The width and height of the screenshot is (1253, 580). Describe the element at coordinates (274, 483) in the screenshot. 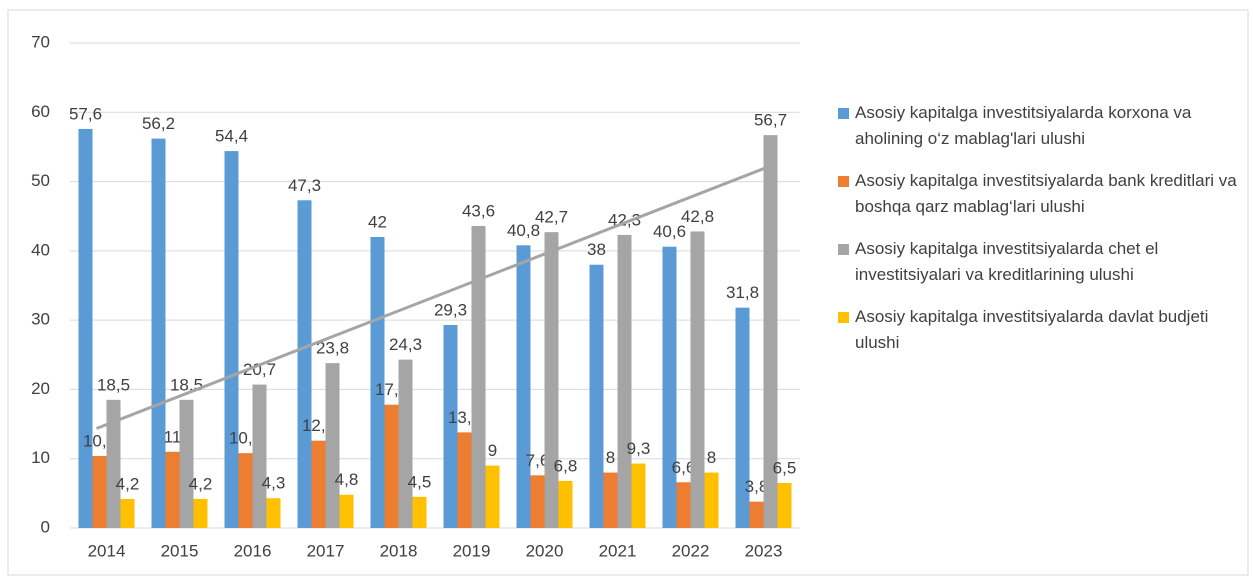

I see `data-label: 4,3` at that location.